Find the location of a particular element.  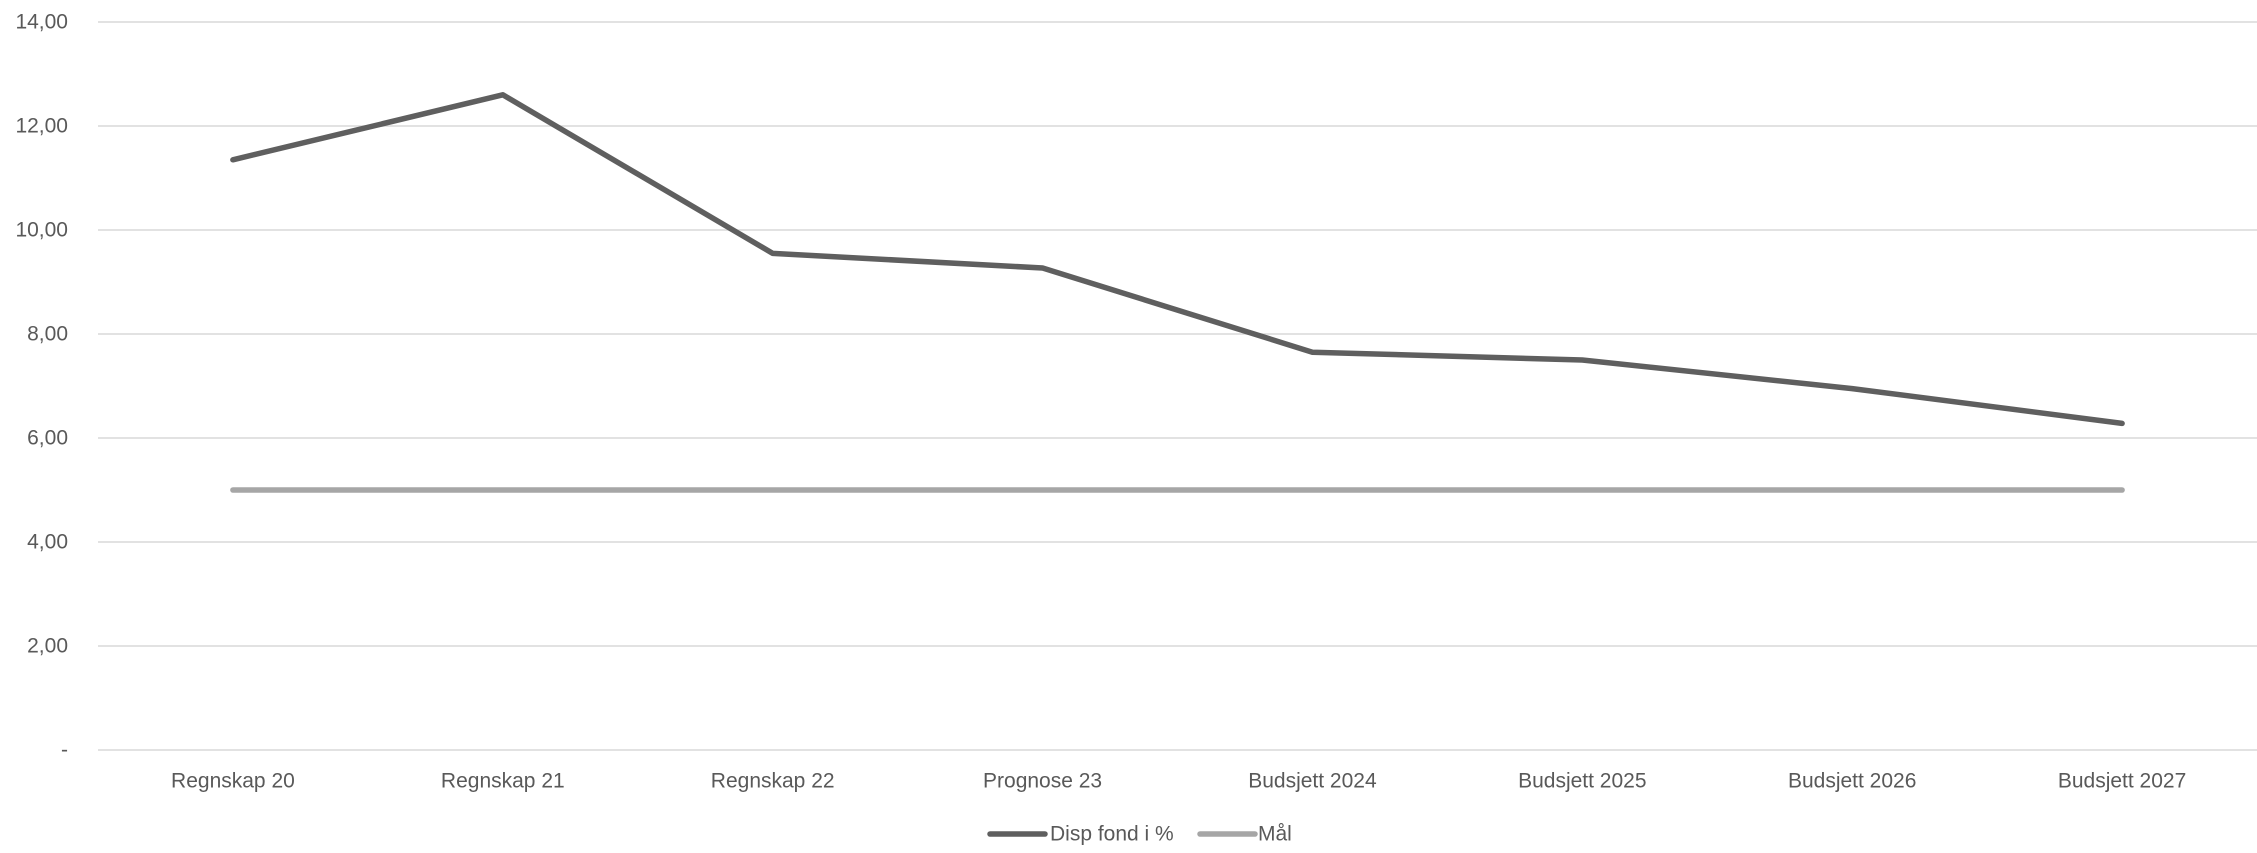

legend-label: Mål is located at coordinates (1275, 834).